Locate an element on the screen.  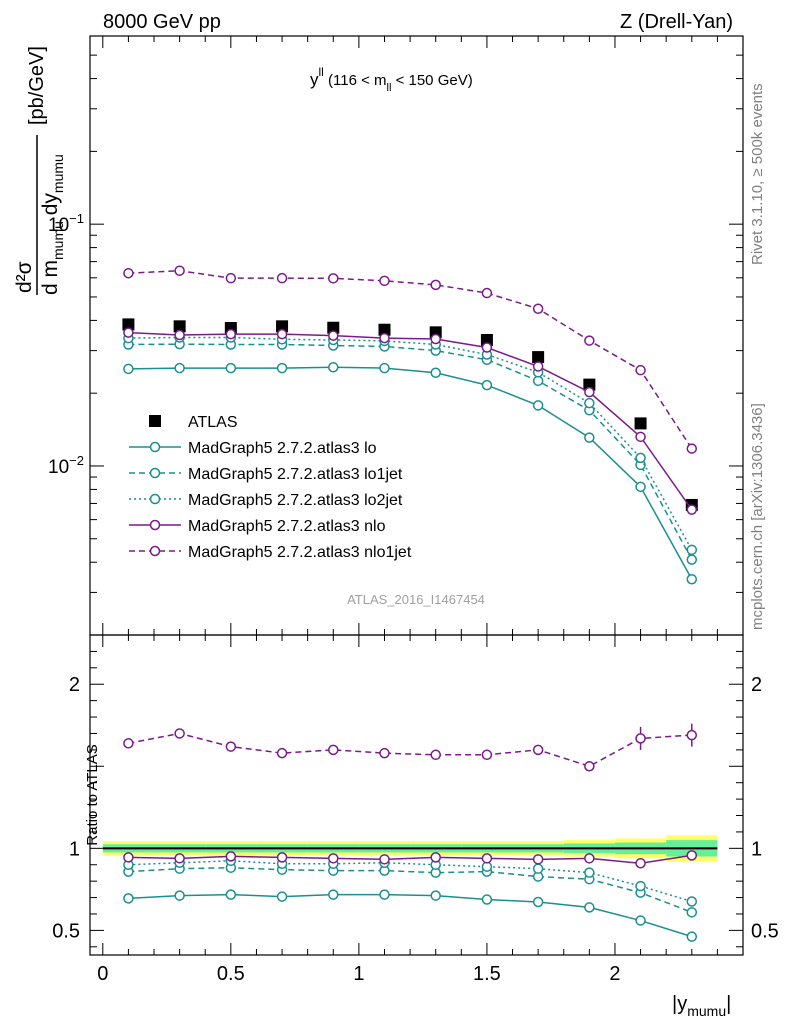
series-lo2jet-point is located at coordinates (640, 458).